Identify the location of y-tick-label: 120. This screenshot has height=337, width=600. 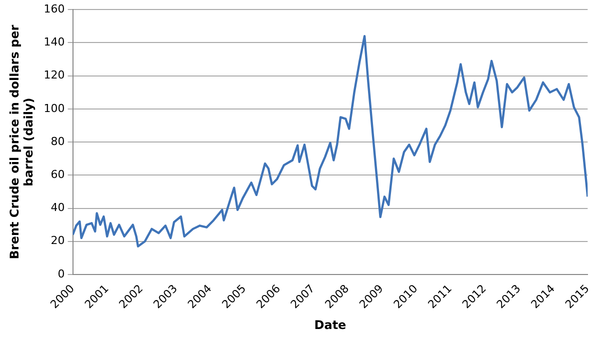
(54, 75).